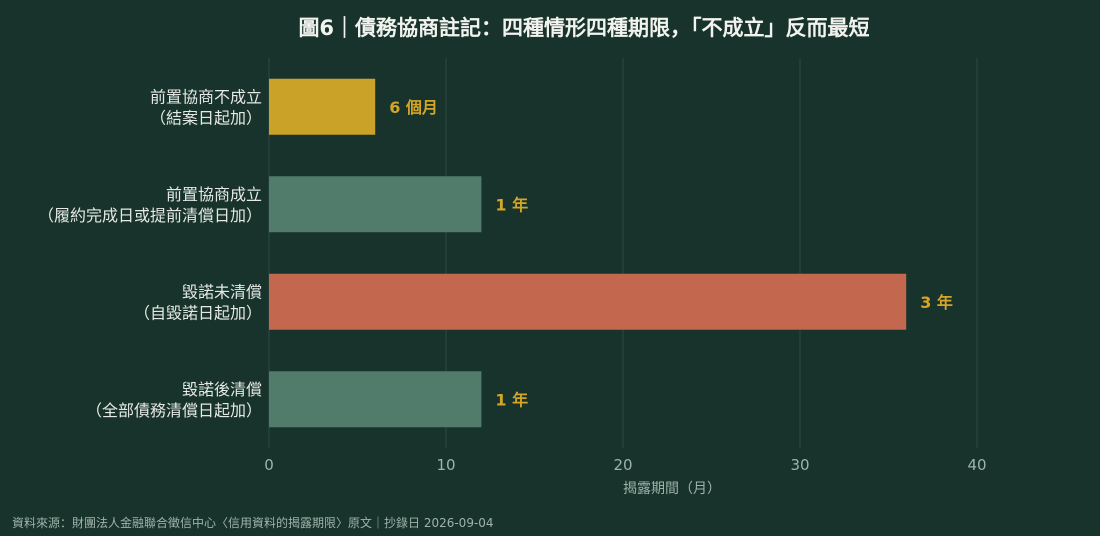  I want to click on x-axis-title: 揭露期間（月）, so click(672, 489).